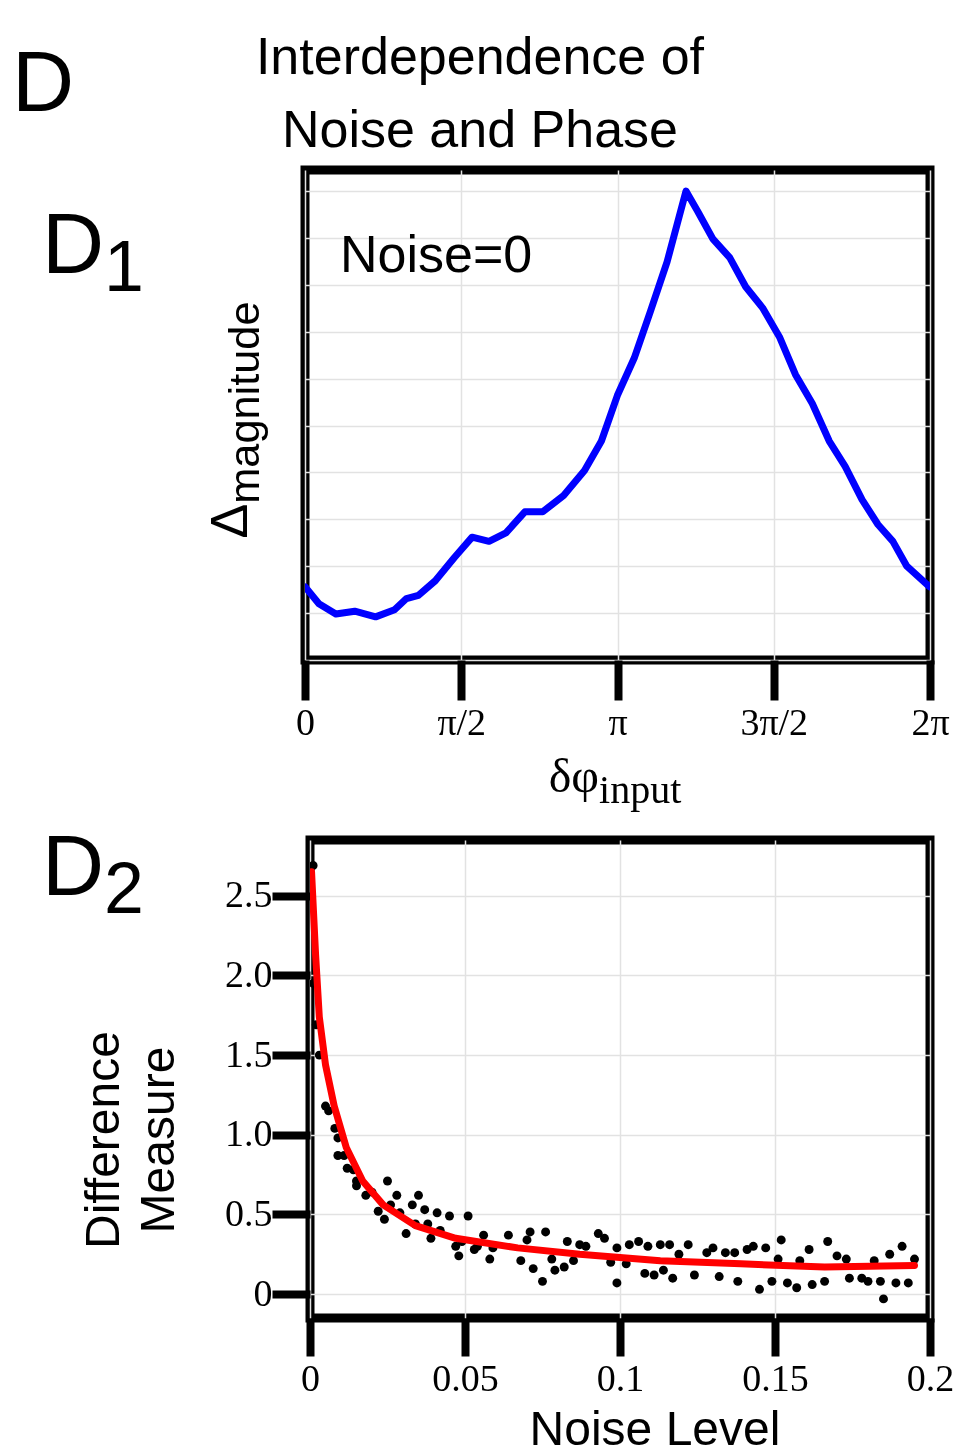 The width and height of the screenshot is (965, 1454). I want to click on x-tick-label: 3π/2, so click(774, 721).